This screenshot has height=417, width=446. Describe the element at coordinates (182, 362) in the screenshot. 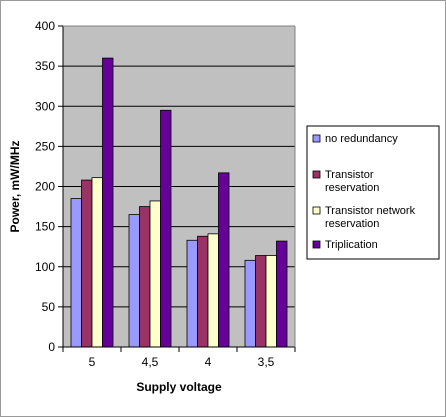

I see `x-tick-labels: 5 4,5 4 3,5` at that location.